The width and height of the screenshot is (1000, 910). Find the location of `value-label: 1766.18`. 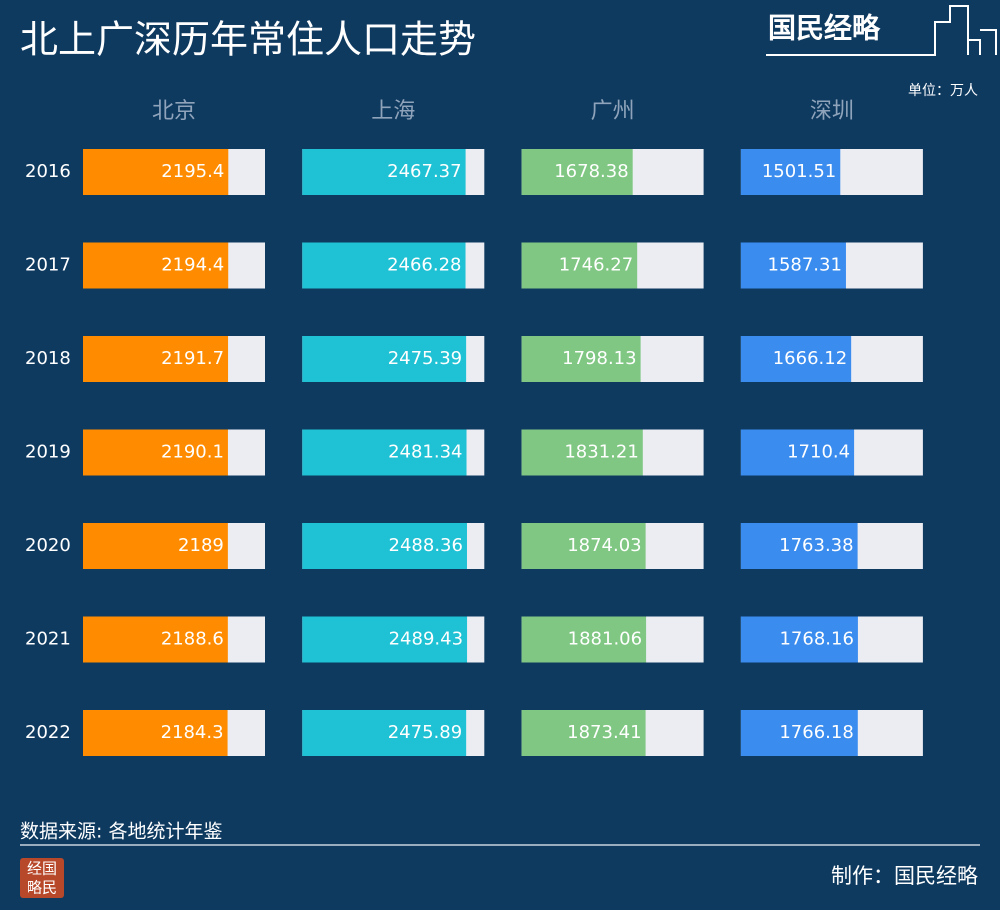

value-label: 1766.18 is located at coordinates (816, 732).